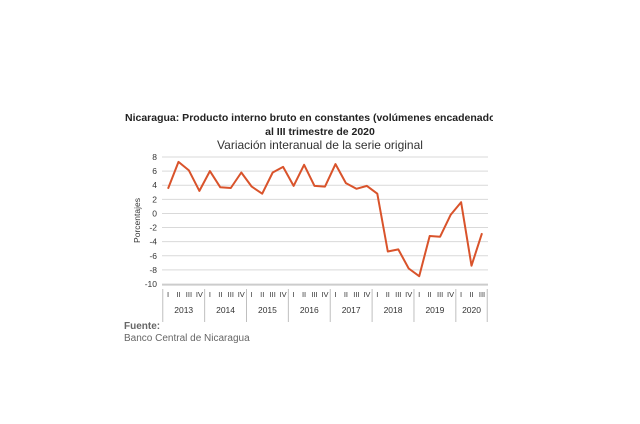 The image size is (640, 424). What do you see at coordinates (154, 171) in the screenshot?
I see `y-tick-label: 6` at bounding box center [154, 171].